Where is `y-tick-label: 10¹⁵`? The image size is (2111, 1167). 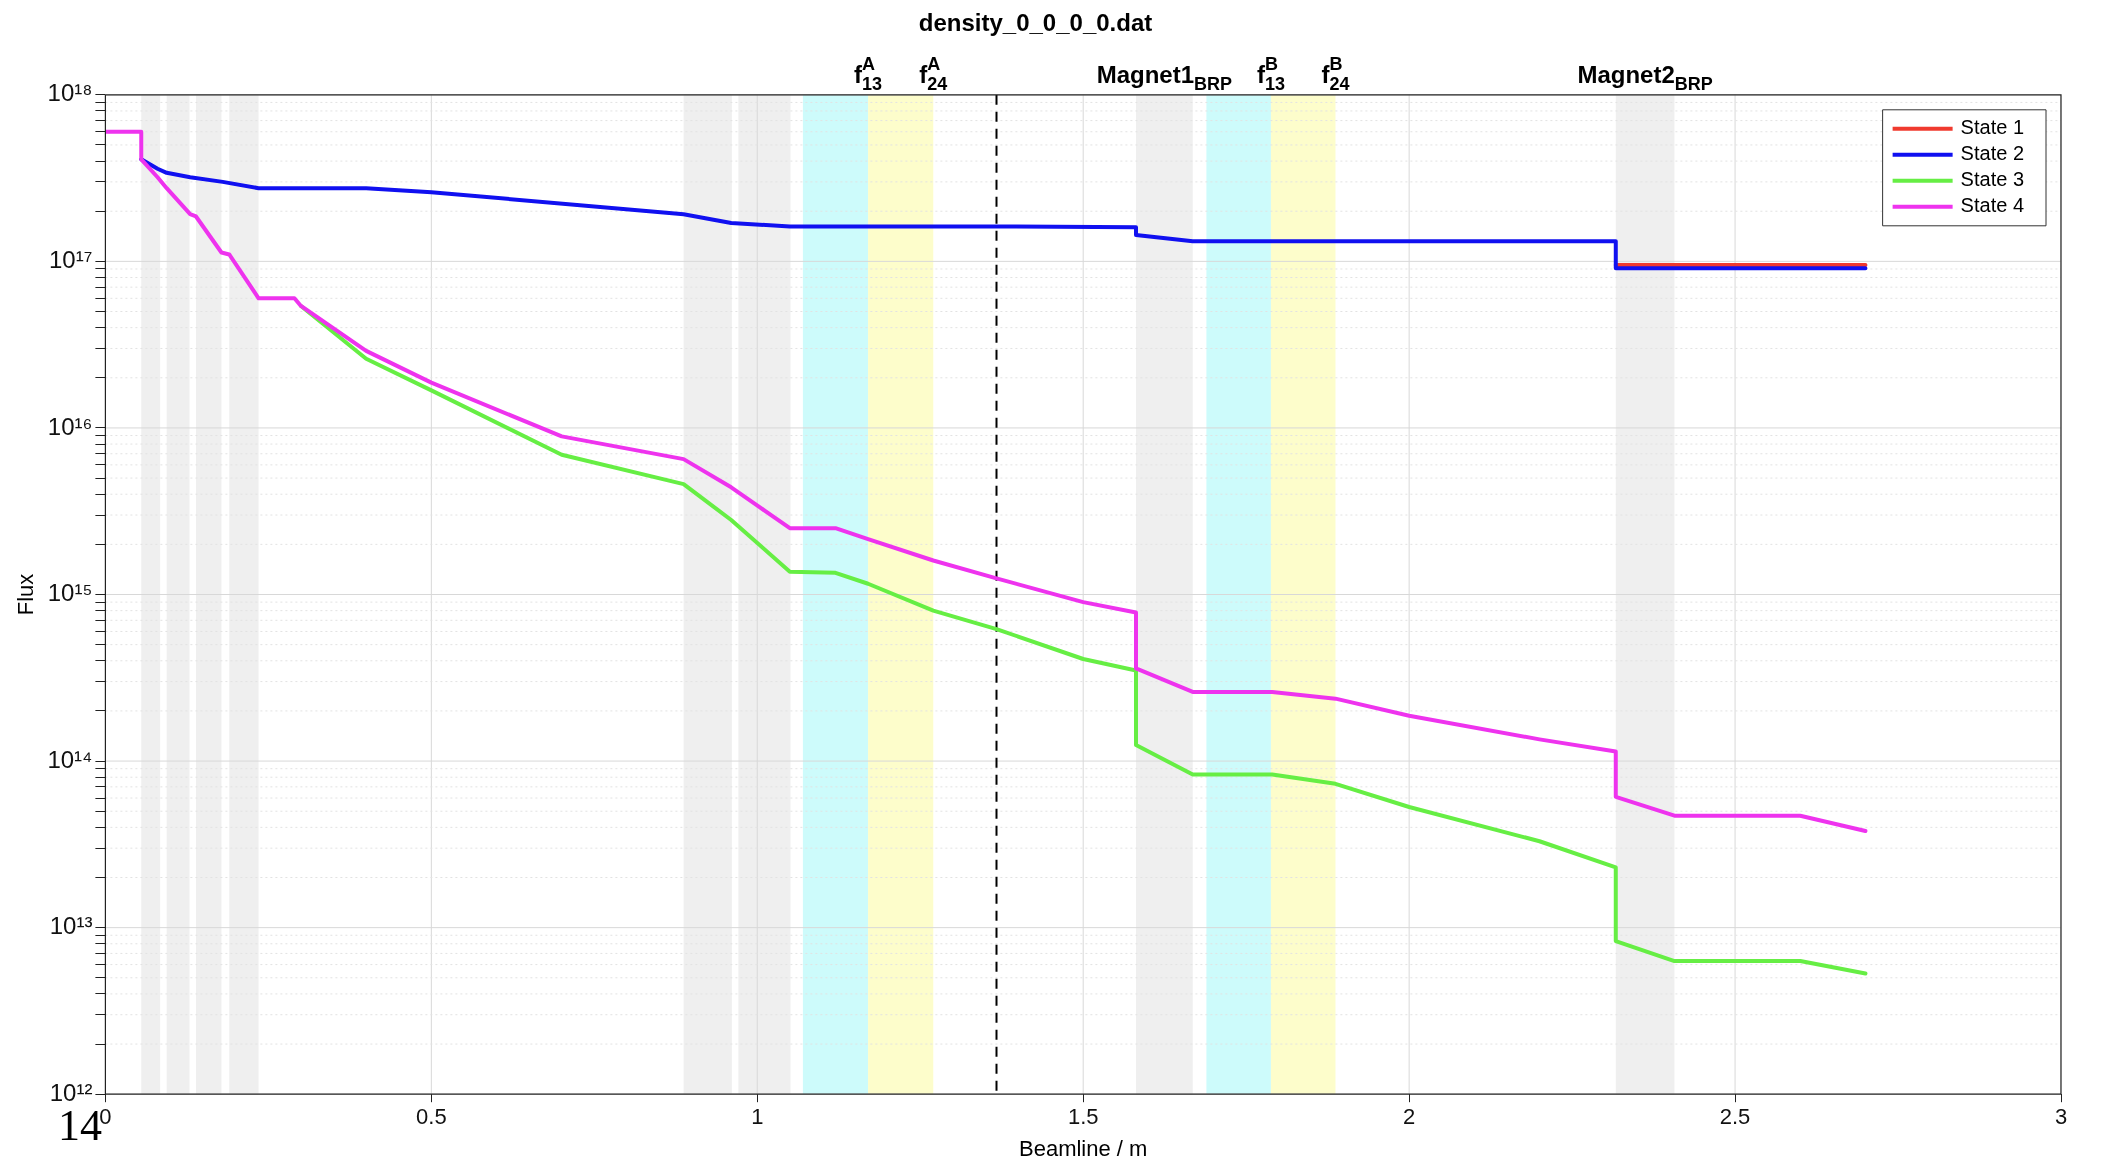
y-tick-label: 10¹⁵ is located at coordinates (70, 593).